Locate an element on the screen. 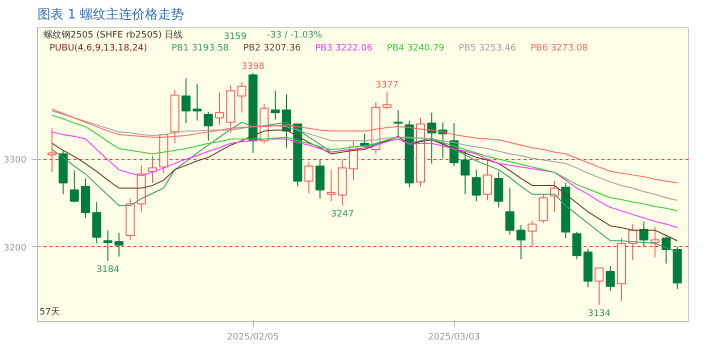 This screenshot has height=363, width=709. annotation: -33 / -1.03% is located at coordinates (294, 35).